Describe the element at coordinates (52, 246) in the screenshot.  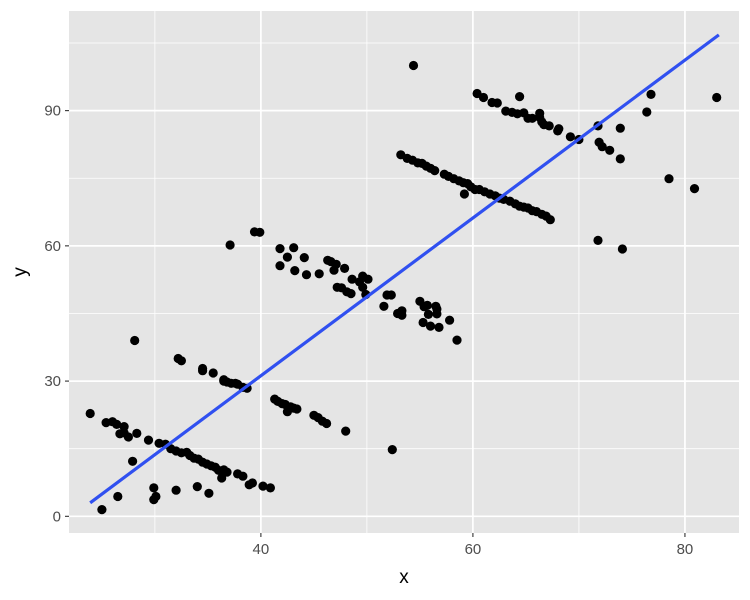
I see `y-tick-label: 60` at that location.